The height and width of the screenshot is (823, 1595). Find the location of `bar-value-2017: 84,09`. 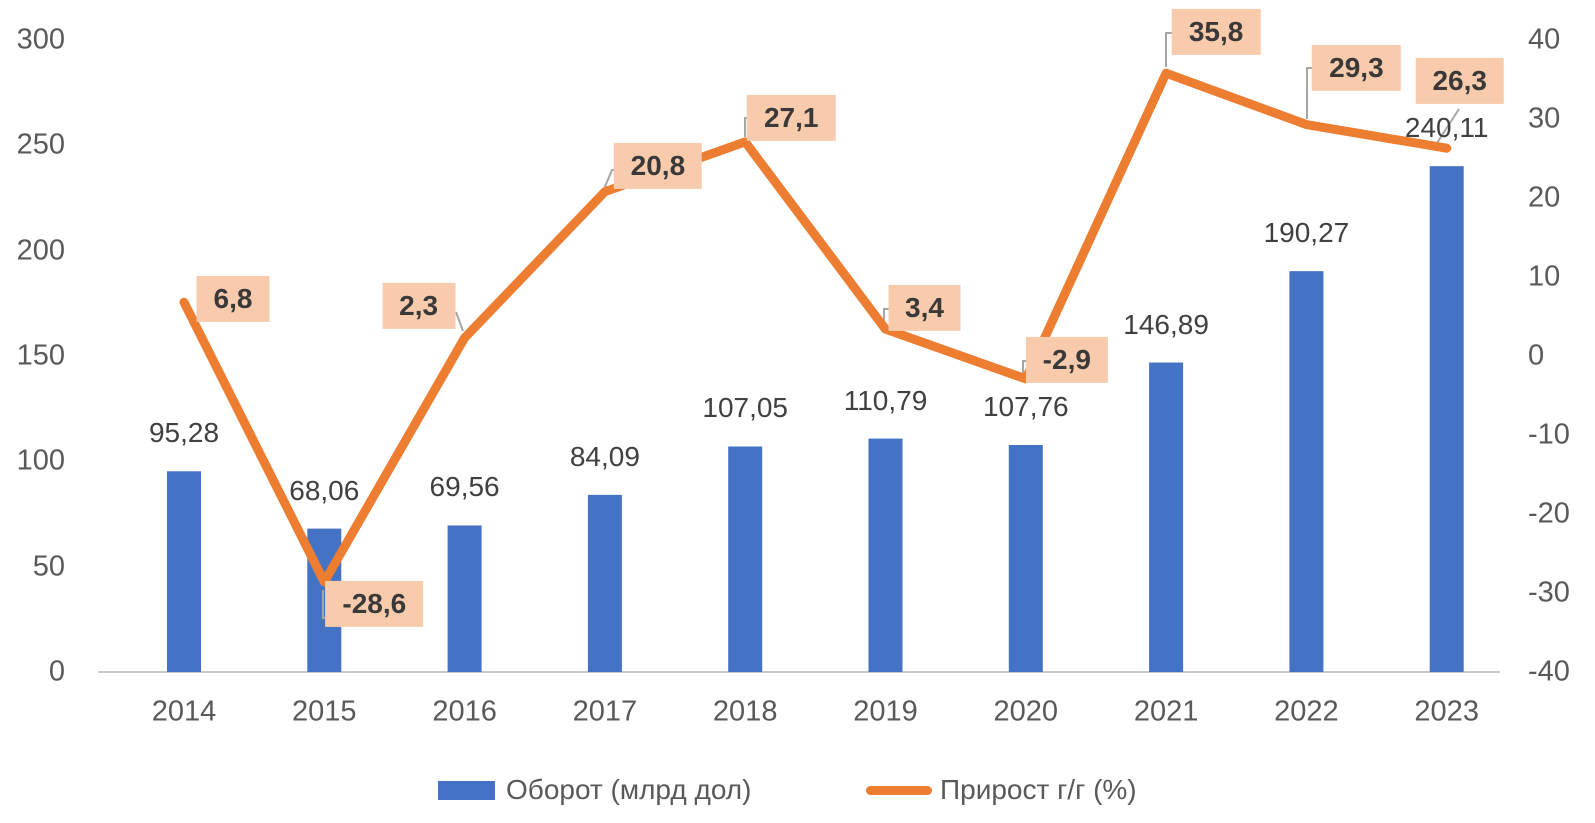

bar-value-2017: 84,09 is located at coordinates (604, 456).